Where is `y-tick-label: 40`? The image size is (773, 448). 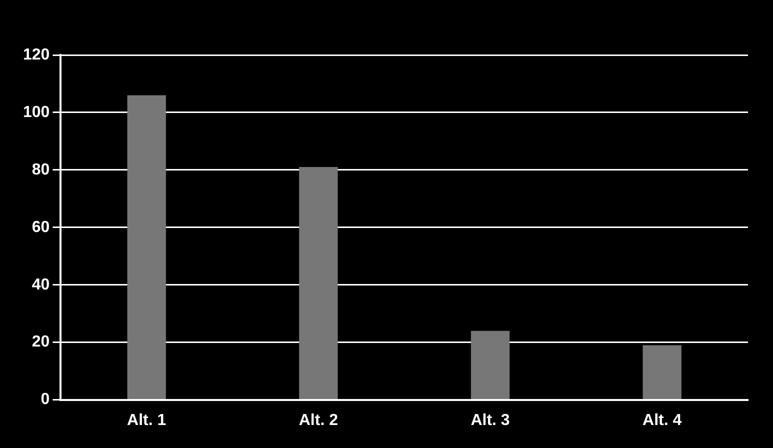 y-tick-label: 40 is located at coordinates (41, 285).